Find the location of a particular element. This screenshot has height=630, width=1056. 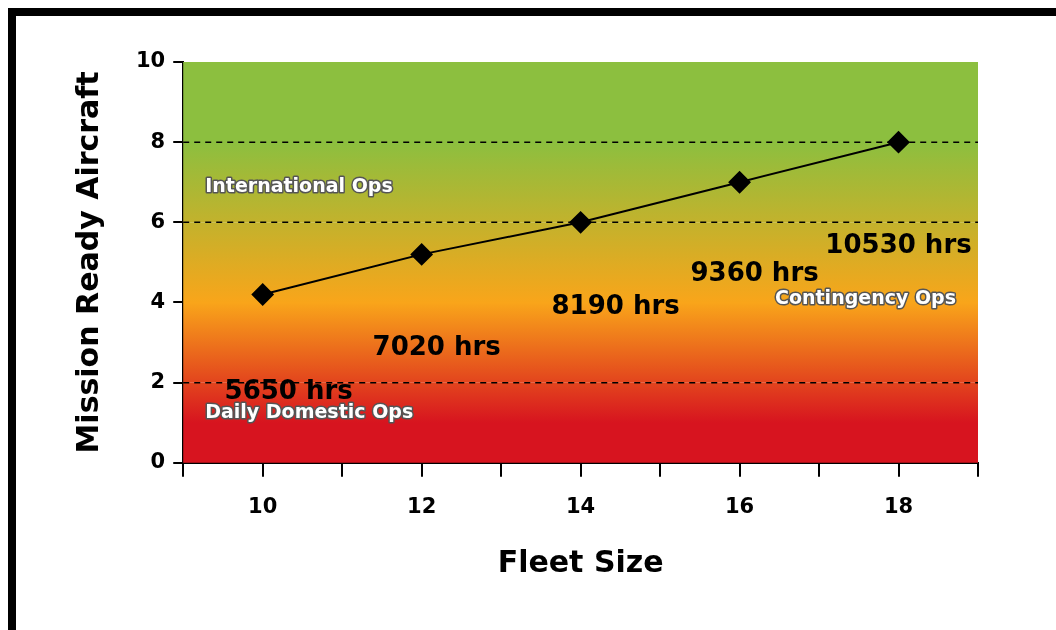

x-tick-label: 16 is located at coordinates (739, 505).